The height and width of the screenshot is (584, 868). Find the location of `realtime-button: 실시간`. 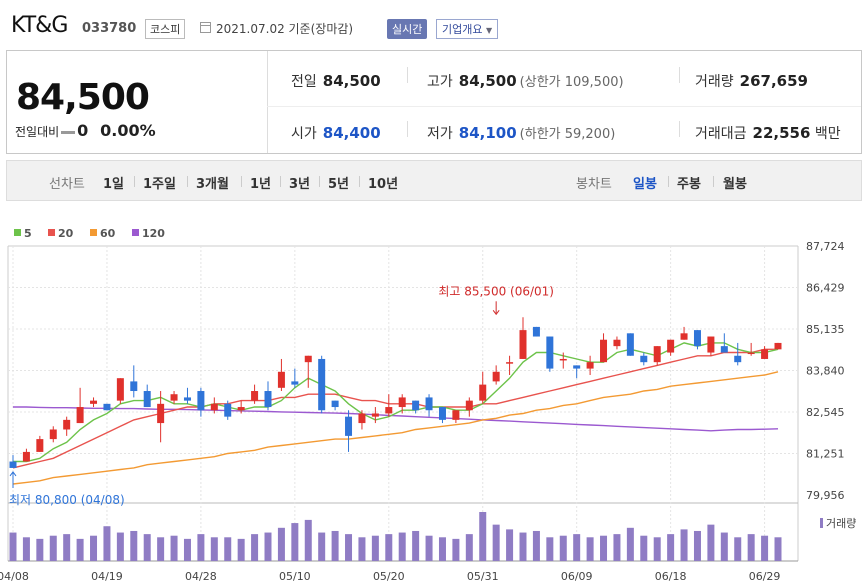

realtime-button: 실시간 is located at coordinates (407, 29).